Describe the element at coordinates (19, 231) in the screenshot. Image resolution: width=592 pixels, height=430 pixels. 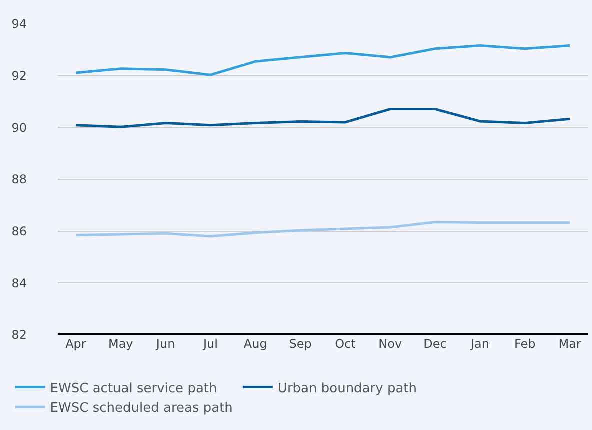
I see `y-tick-label: 86` at that location.